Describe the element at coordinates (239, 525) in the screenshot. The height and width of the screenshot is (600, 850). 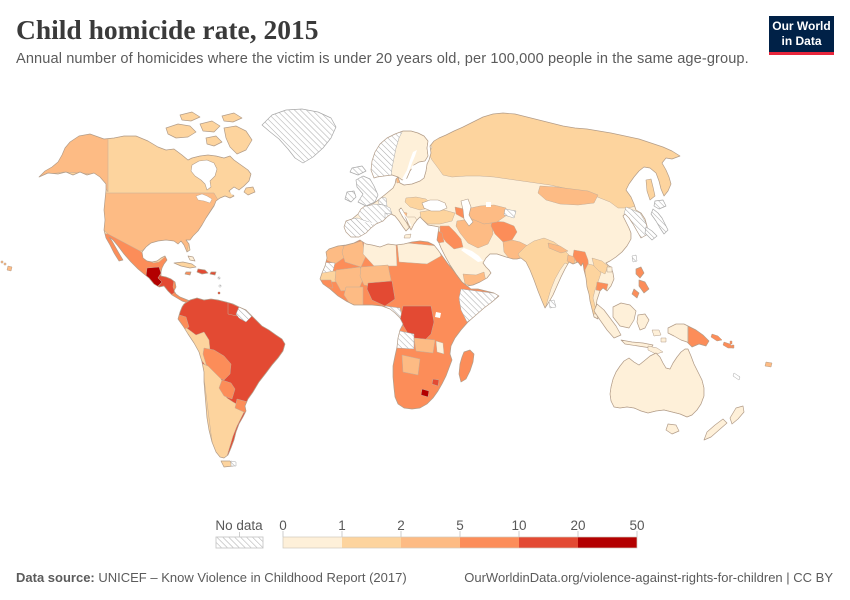
I see `svg-text: No data` at that location.